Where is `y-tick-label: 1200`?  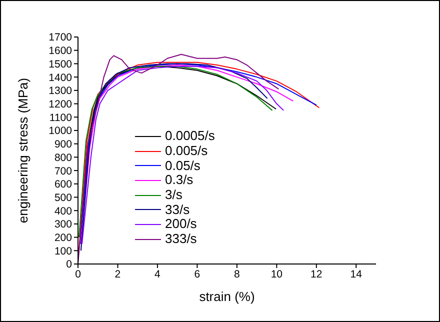 y-tick-label: 1200 is located at coordinates (60, 104).